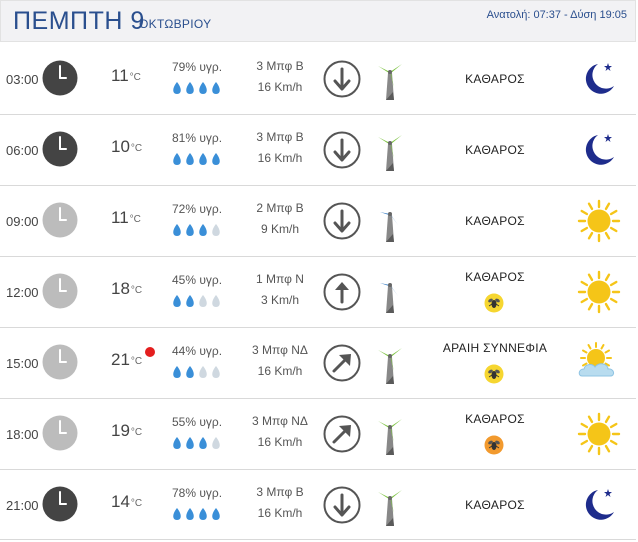 The width and height of the screenshot is (638, 542). Describe the element at coordinates (318, 150) in the screenshot. I see `forecast-row: 06:00 10°C 81% υγρ. 3 Μπφ Β 16 Km/h ΚΑΘΑΡΟΣ` at that location.